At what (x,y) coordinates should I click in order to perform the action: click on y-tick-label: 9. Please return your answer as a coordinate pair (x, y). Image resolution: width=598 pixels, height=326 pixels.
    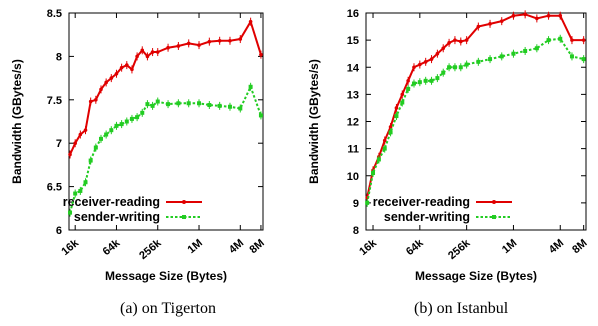
    Looking at the image, I should click on (356, 204).